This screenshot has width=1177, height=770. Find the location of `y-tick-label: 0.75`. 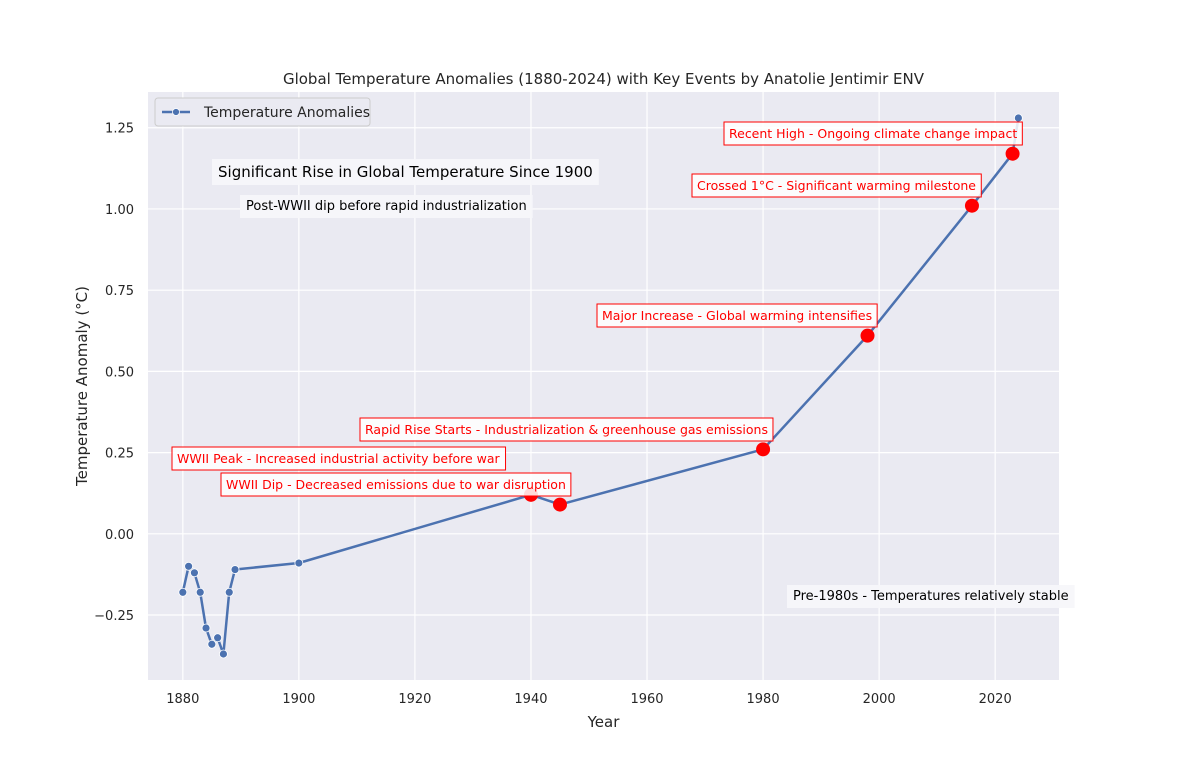

y-tick-label: 0.75 is located at coordinates (119, 291).